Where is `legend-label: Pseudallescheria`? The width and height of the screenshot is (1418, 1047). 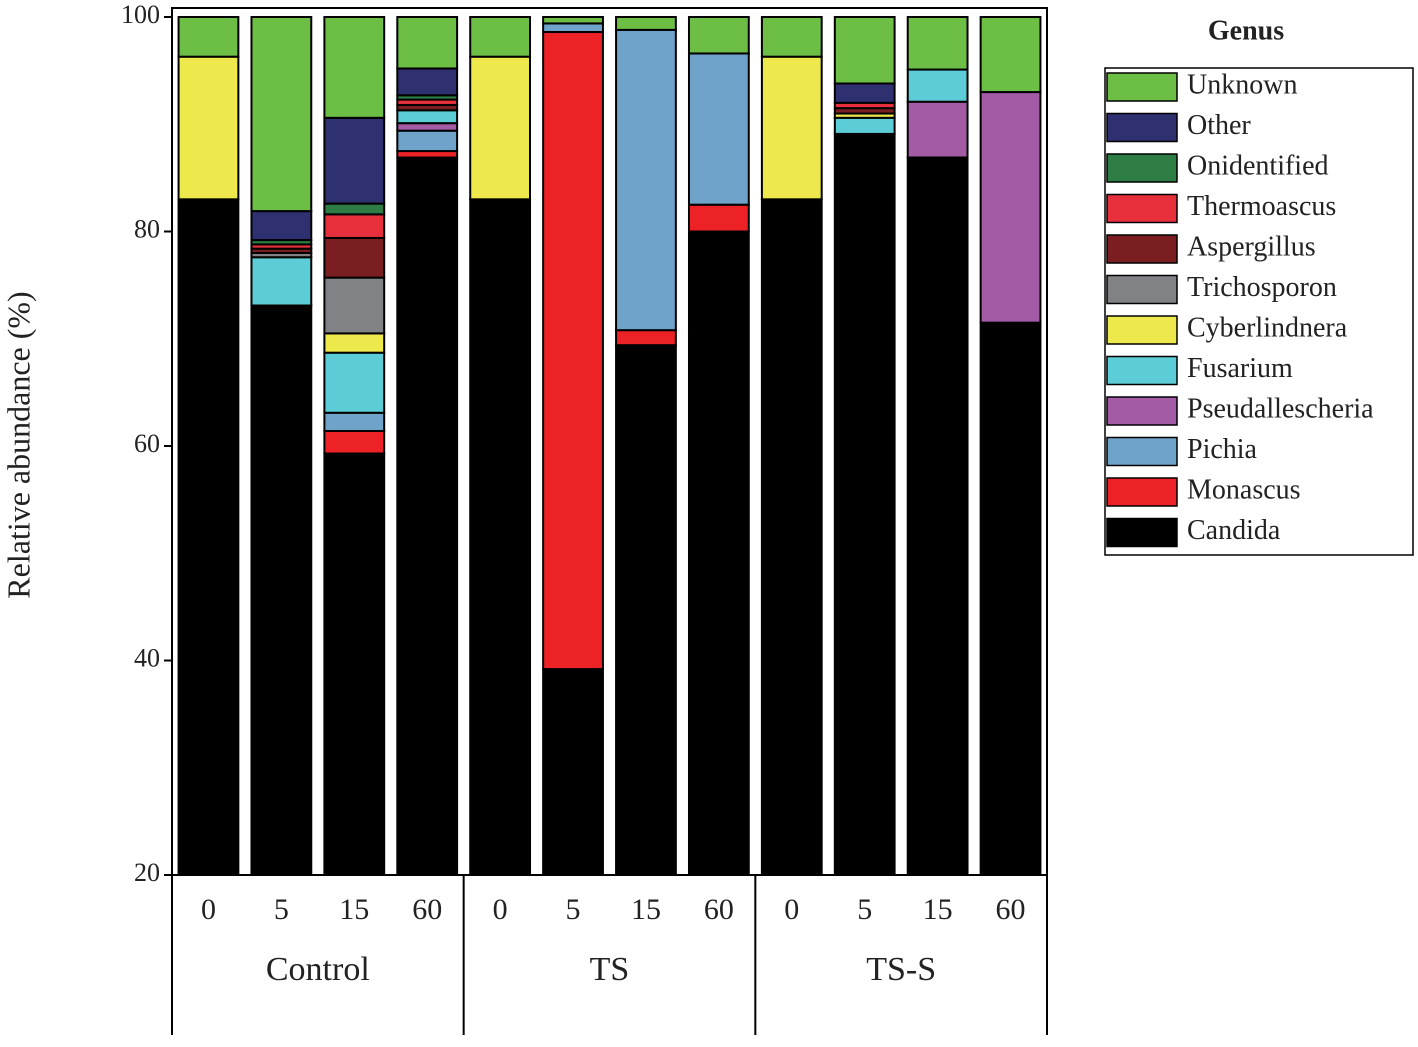 legend-label: Pseudallescheria is located at coordinates (1280, 408).